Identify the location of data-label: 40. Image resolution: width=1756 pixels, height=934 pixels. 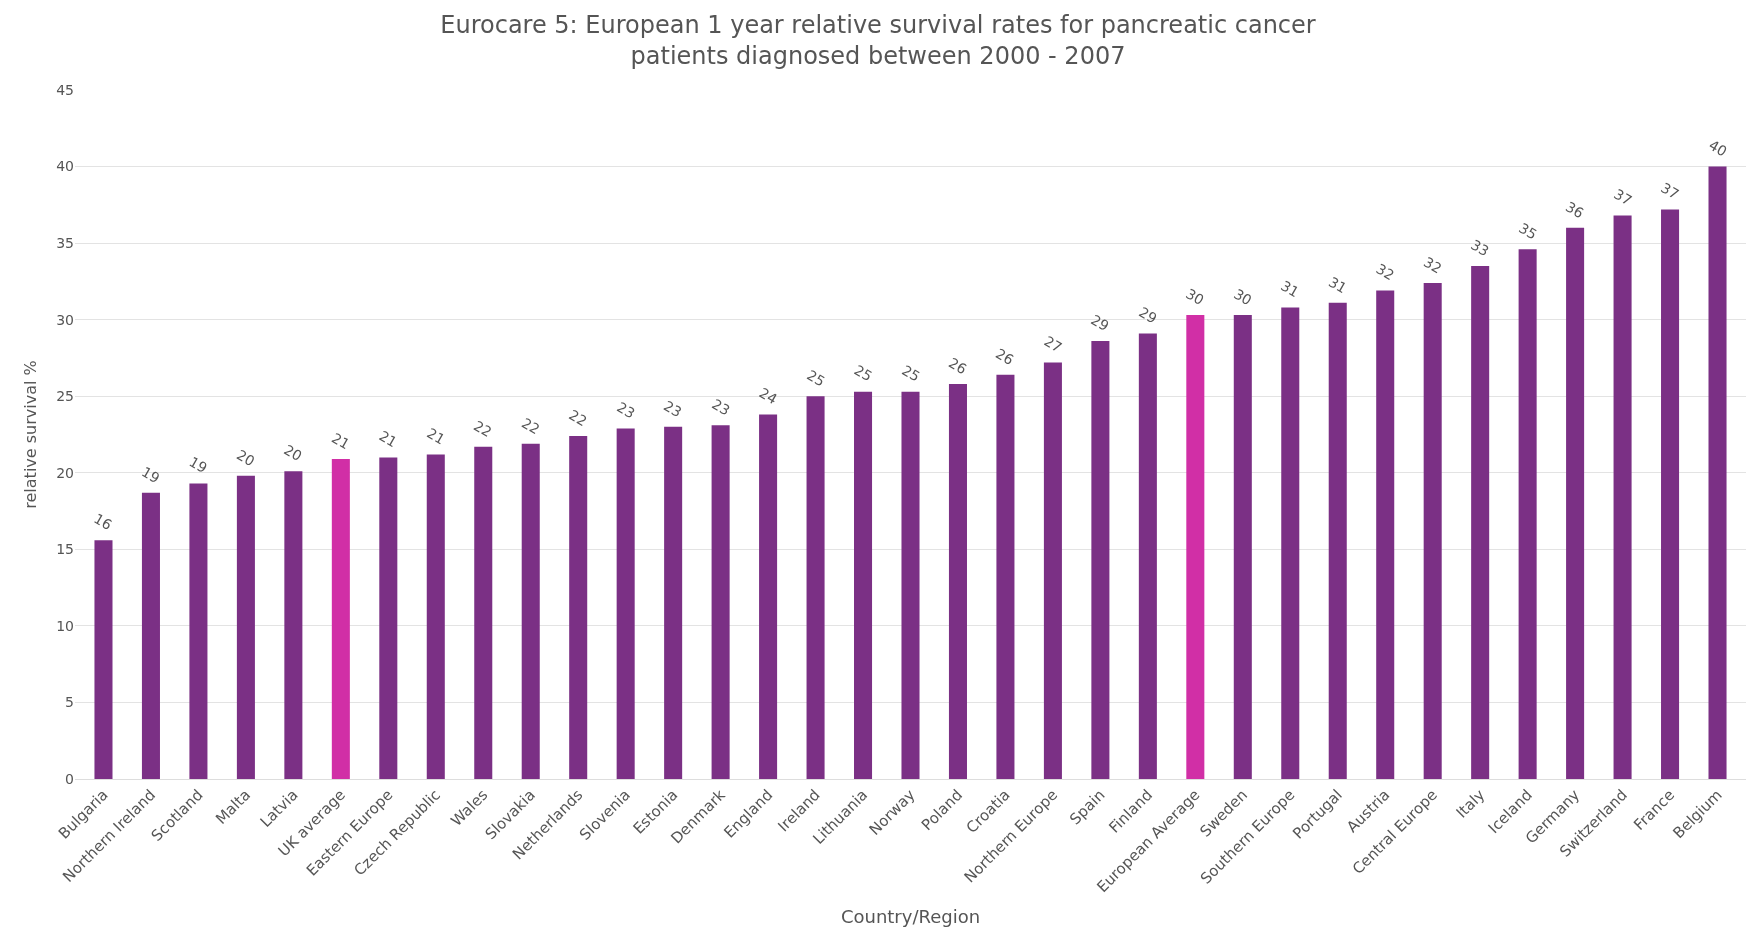
(1718, 148).